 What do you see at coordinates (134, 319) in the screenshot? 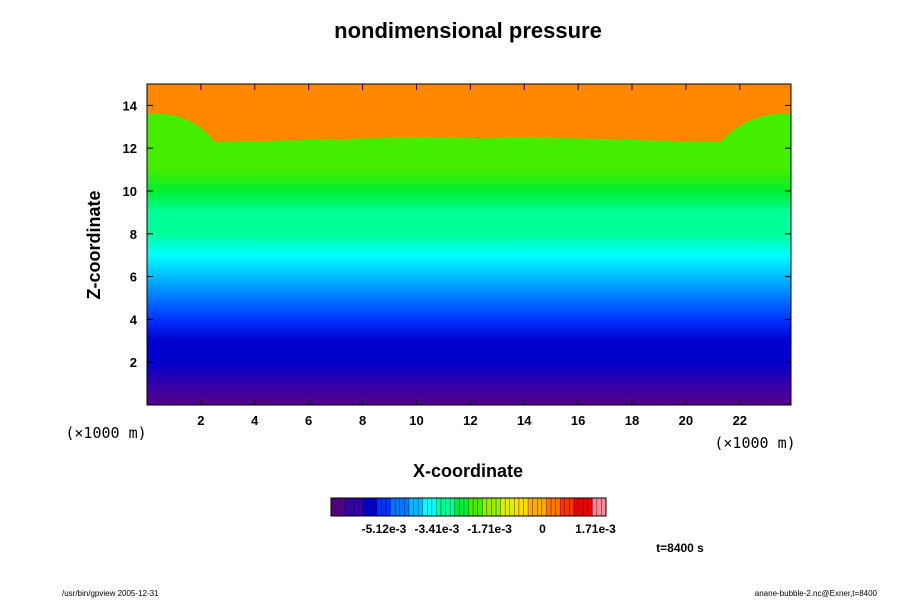
I see `y-tick-label: 4` at bounding box center [134, 319].